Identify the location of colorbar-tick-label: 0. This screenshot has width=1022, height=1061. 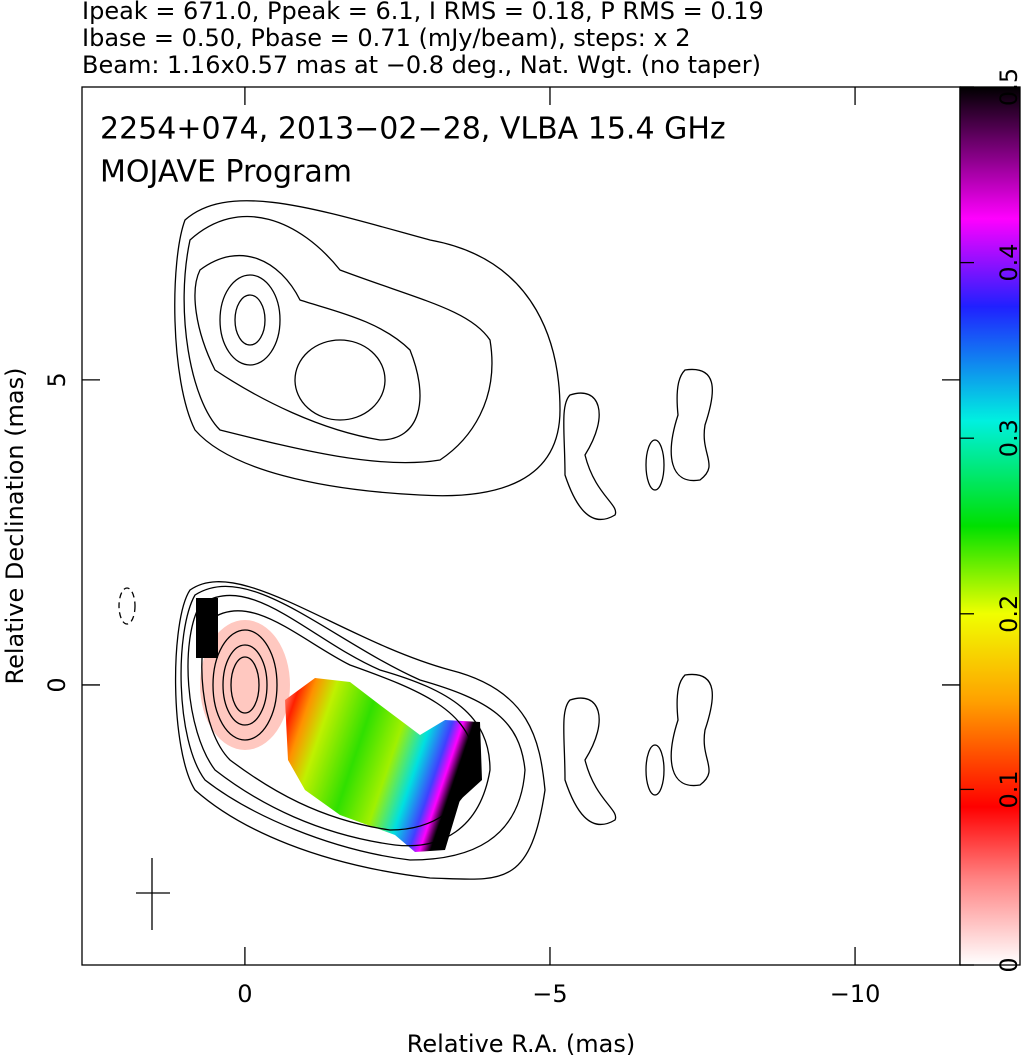
(1008, 964).